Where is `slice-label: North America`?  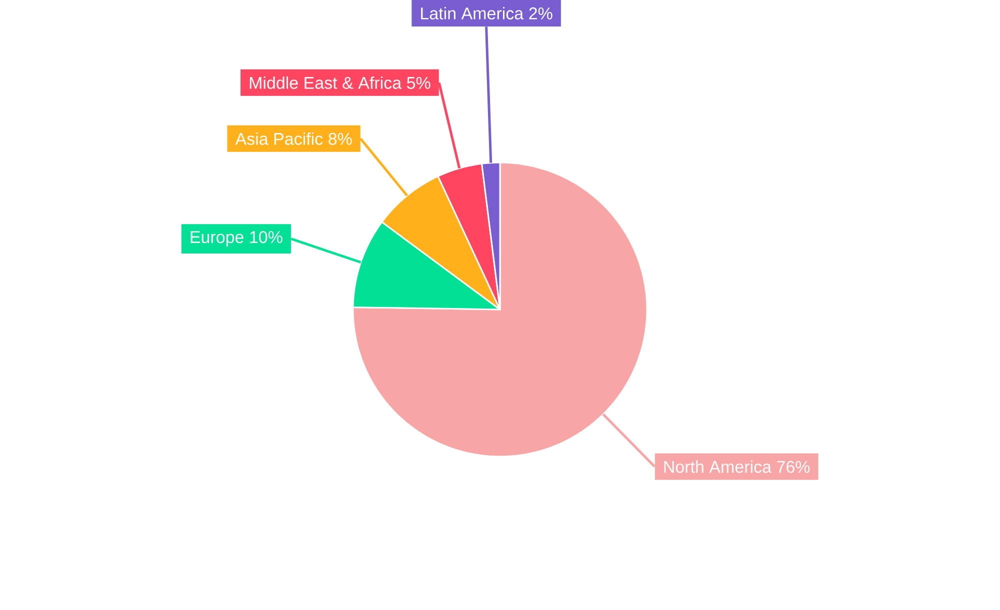 slice-label: North America is located at coordinates (718, 467).